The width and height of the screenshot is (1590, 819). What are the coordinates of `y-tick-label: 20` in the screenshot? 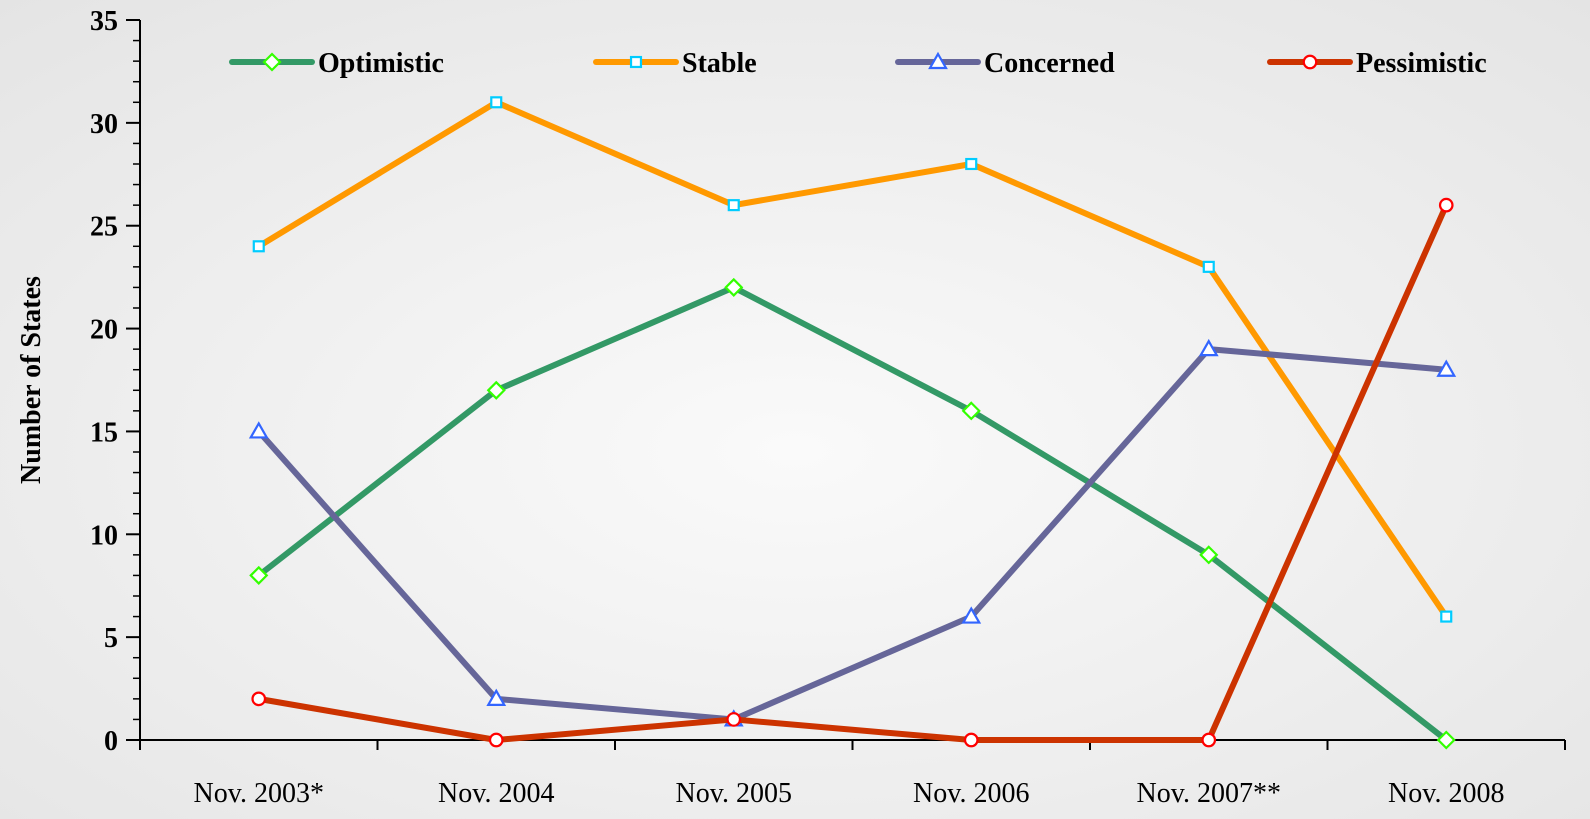 It's located at (104, 330).